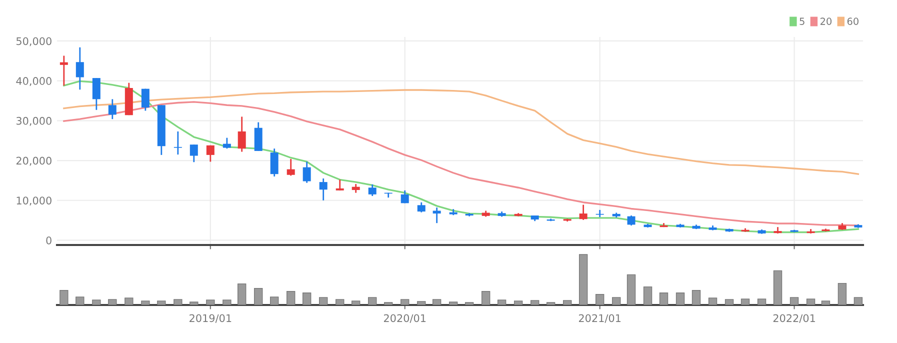 The image size is (897, 343). Describe the element at coordinates (599, 318) in the screenshot. I see `x-tick-label: 2021/01` at that location.